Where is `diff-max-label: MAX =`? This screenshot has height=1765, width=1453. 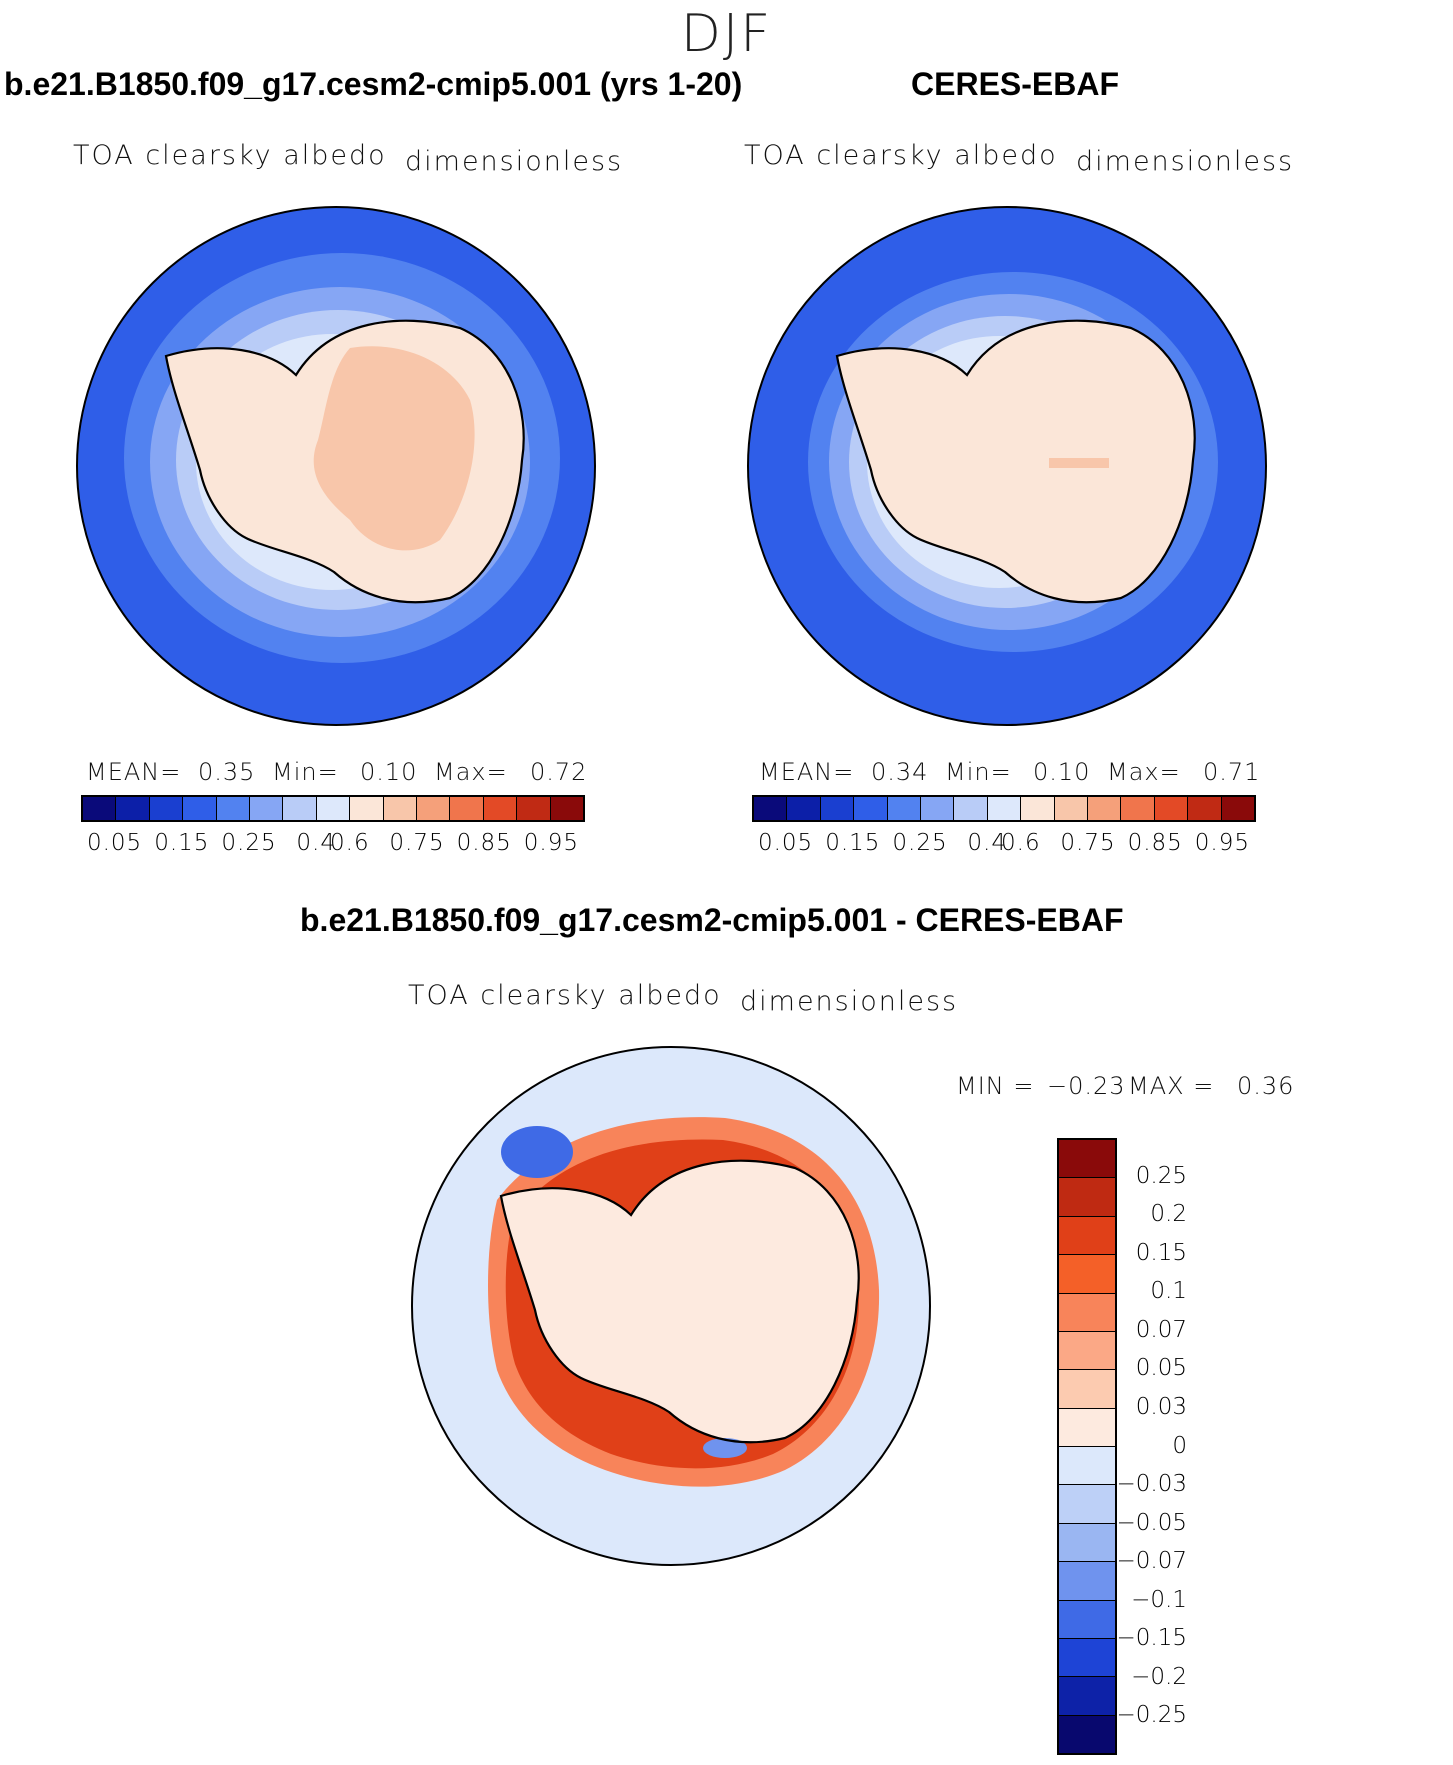 diff-max-label: MAX = is located at coordinates (1171, 1086).